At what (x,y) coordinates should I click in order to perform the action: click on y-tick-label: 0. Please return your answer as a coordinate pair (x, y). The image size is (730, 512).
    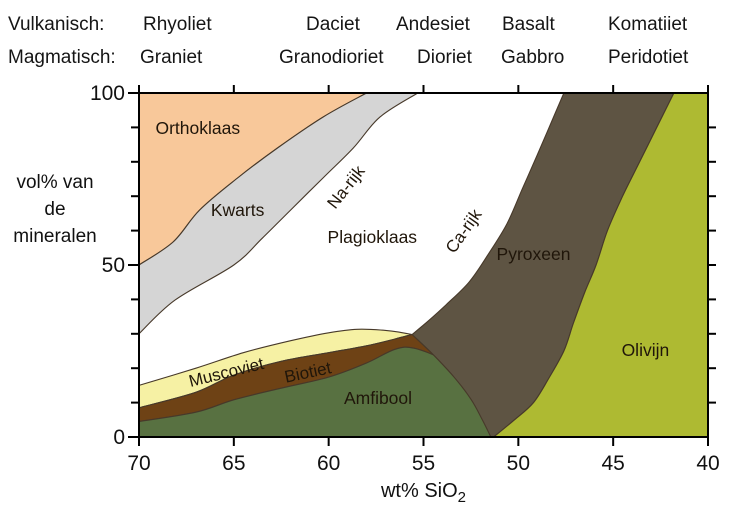
    Looking at the image, I should click on (119, 437).